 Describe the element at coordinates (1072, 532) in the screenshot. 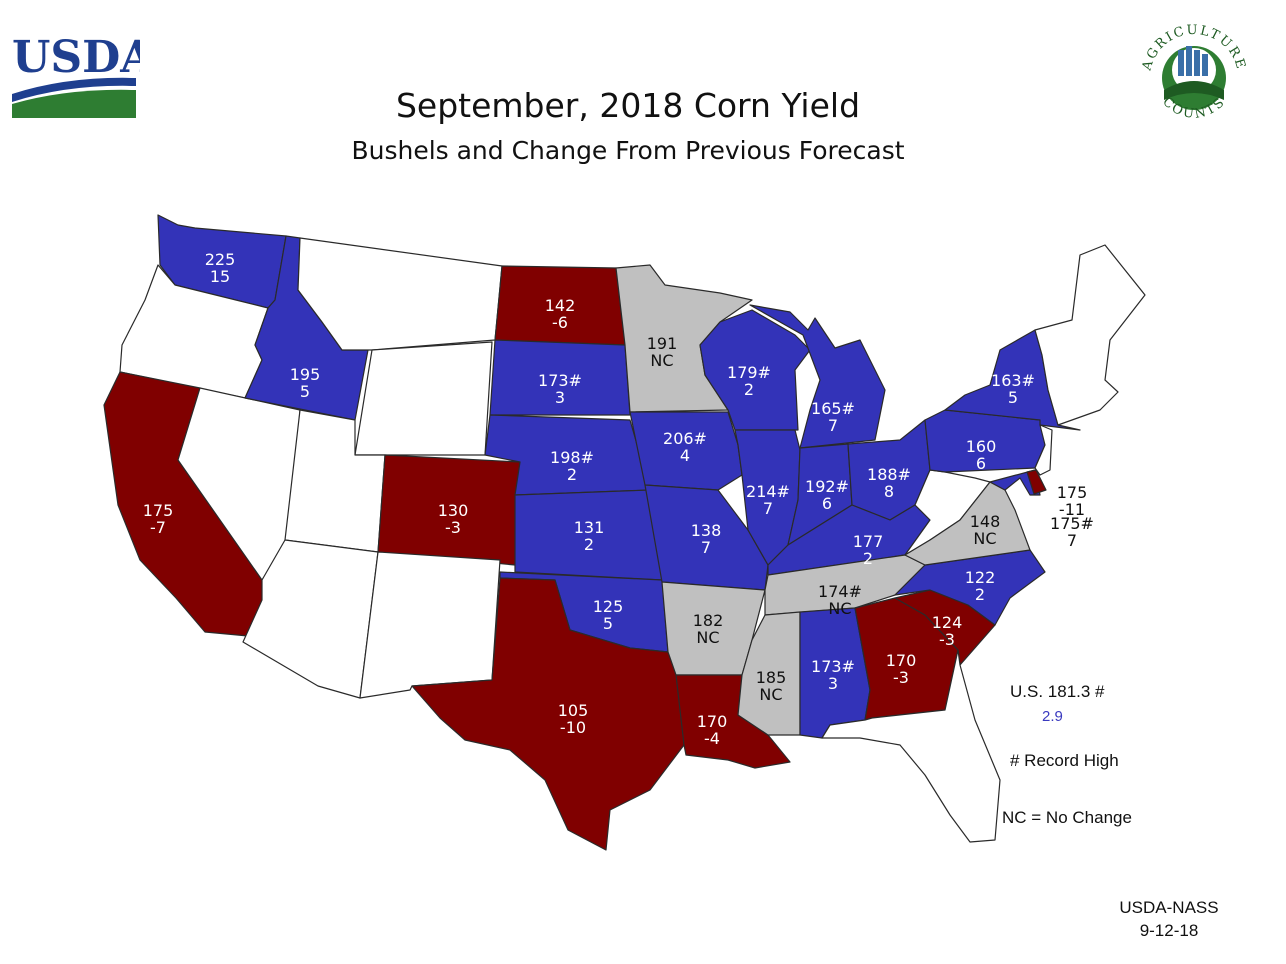

I see `label-md: 175# 7` at that location.